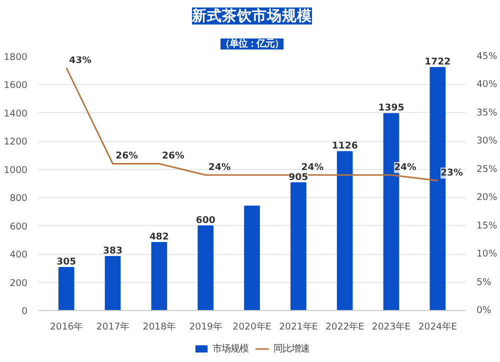  What do you see at coordinates (345, 146) in the screenshot?
I see `data-label: 1126` at bounding box center [345, 146].